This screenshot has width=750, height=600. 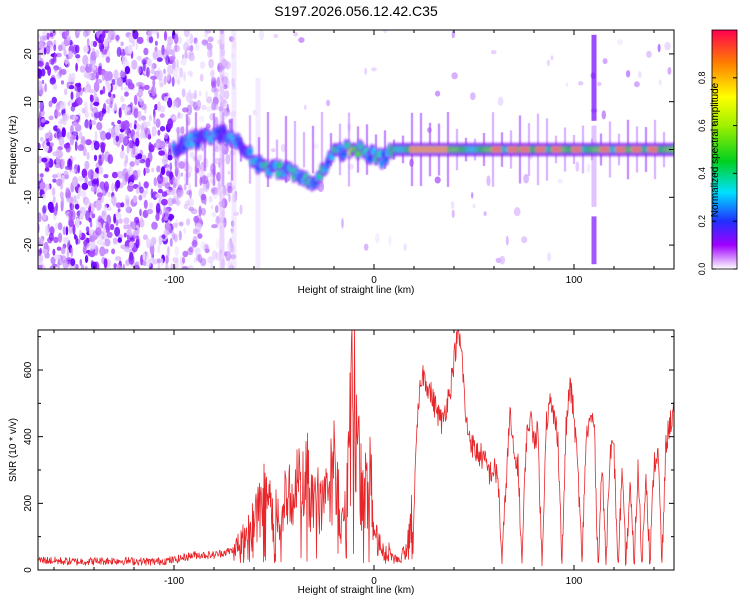 What do you see at coordinates (344, 154) in the screenshot?
I see `ridge-core` at bounding box center [344, 154].